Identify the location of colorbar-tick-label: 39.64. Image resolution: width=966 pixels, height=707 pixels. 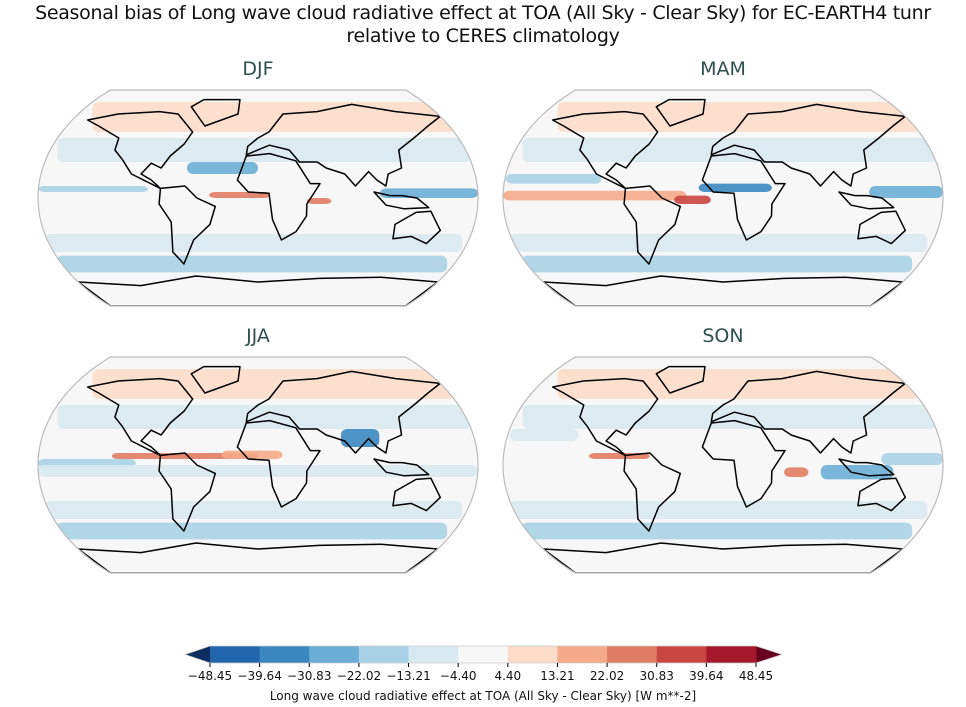
(706, 676).